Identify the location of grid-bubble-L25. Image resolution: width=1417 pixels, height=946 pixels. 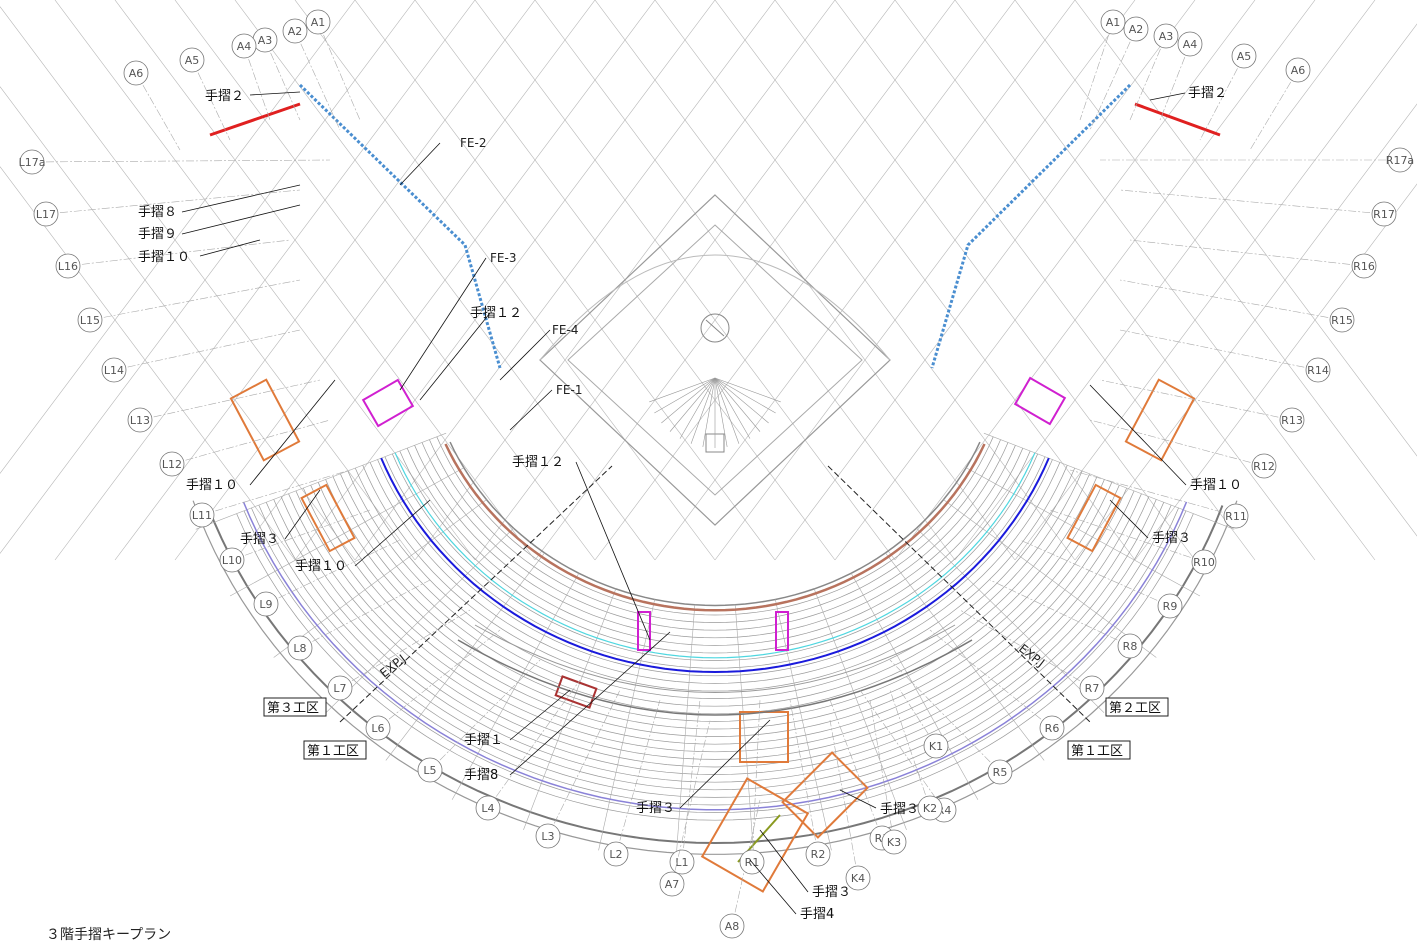
(732, 926).